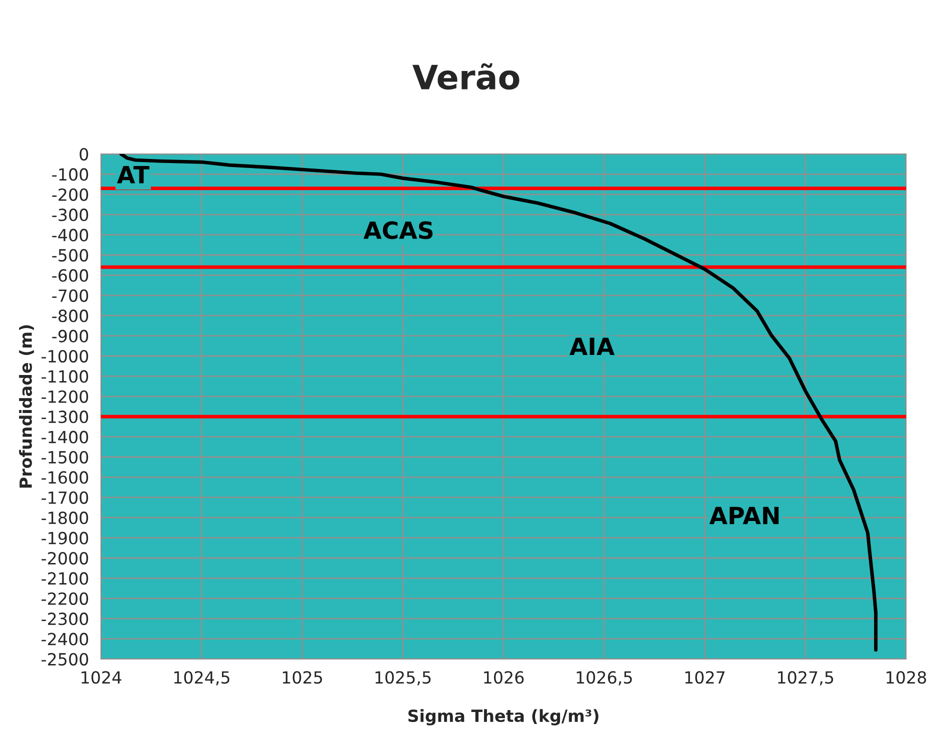 The height and width of the screenshot is (742, 933). I want to click on y-tick-label: -1900, so click(65, 538).